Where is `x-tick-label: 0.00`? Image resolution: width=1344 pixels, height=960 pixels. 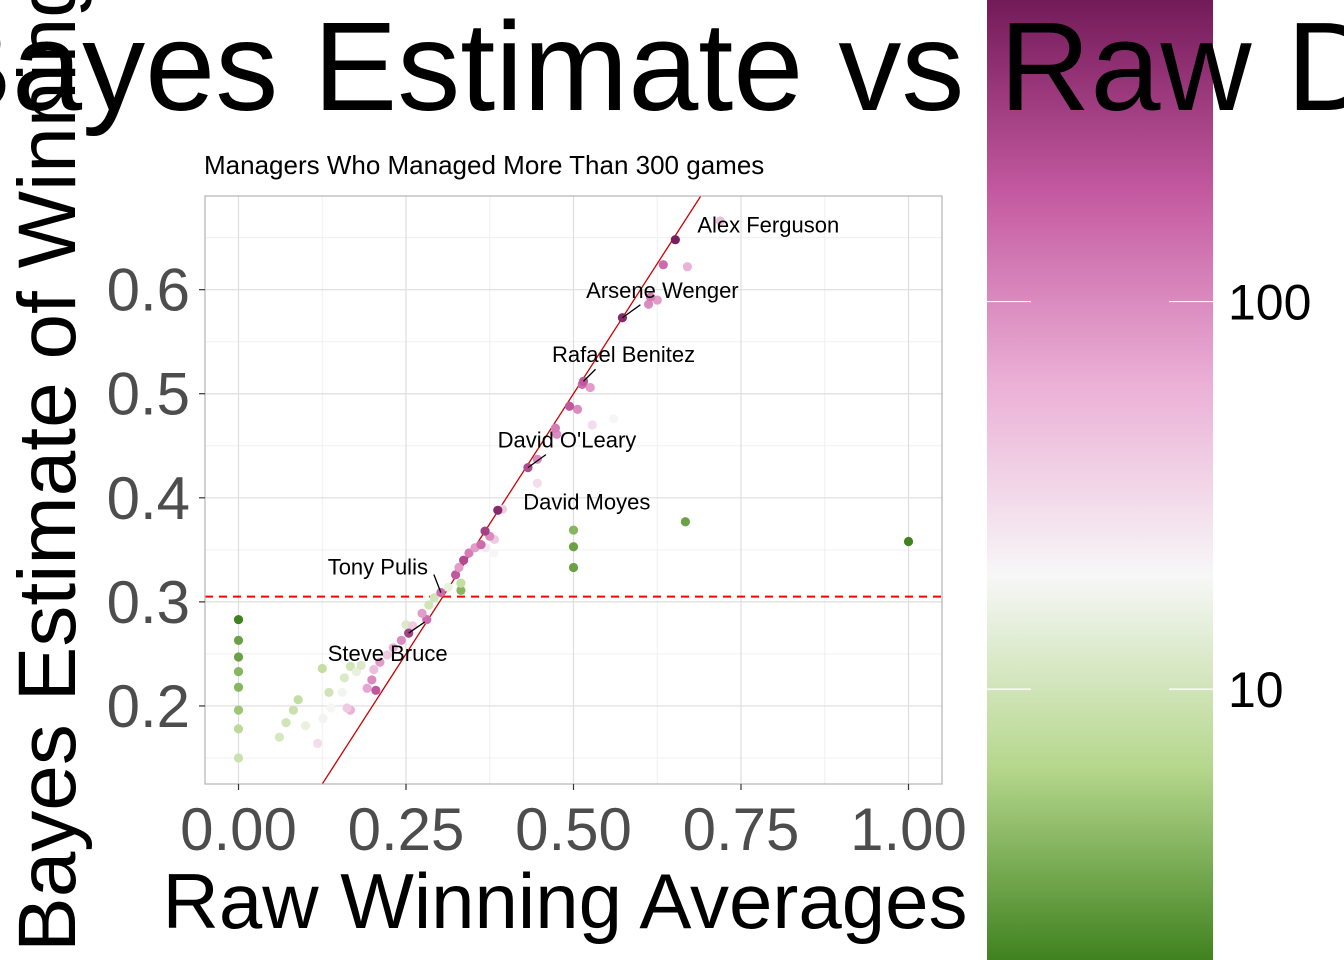
x-tick-label: 0.00 is located at coordinates (238, 829).